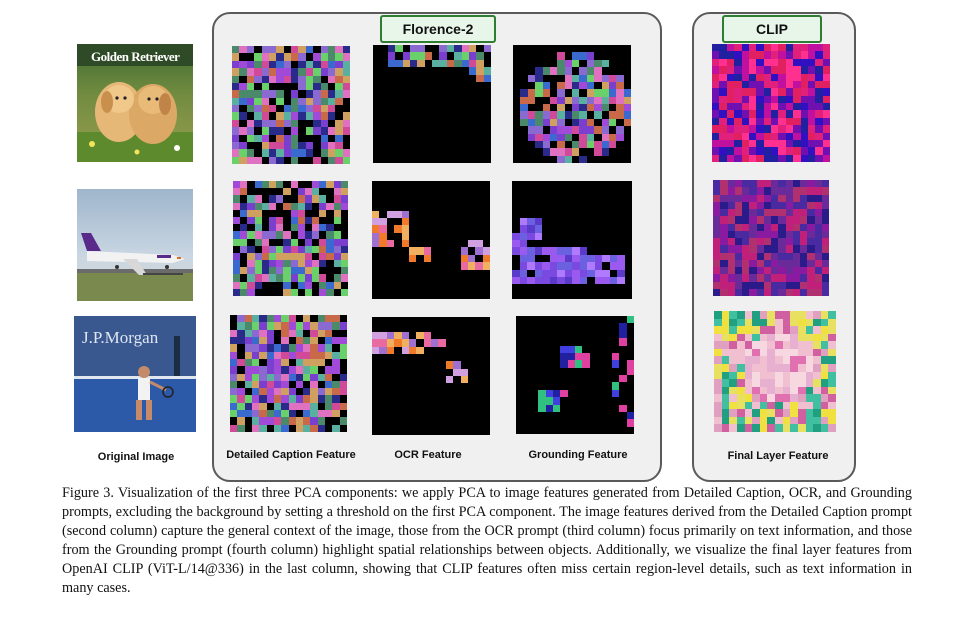 Image resolution: width=959 pixels, height=621 pixels. What do you see at coordinates (438, 29) in the screenshot?
I see `florence-2-label: Florence-2` at bounding box center [438, 29].